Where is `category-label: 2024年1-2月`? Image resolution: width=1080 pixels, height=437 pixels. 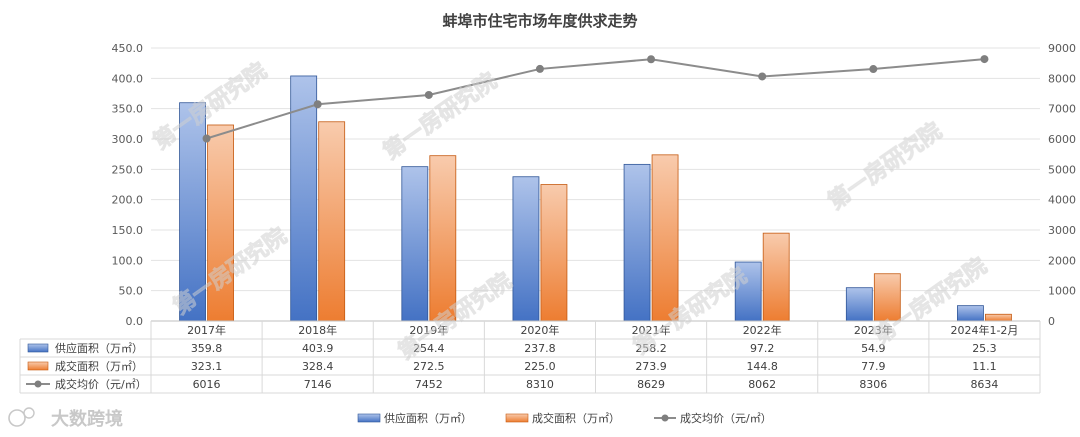 category-label: 2024年1-2月 is located at coordinates (984, 330).